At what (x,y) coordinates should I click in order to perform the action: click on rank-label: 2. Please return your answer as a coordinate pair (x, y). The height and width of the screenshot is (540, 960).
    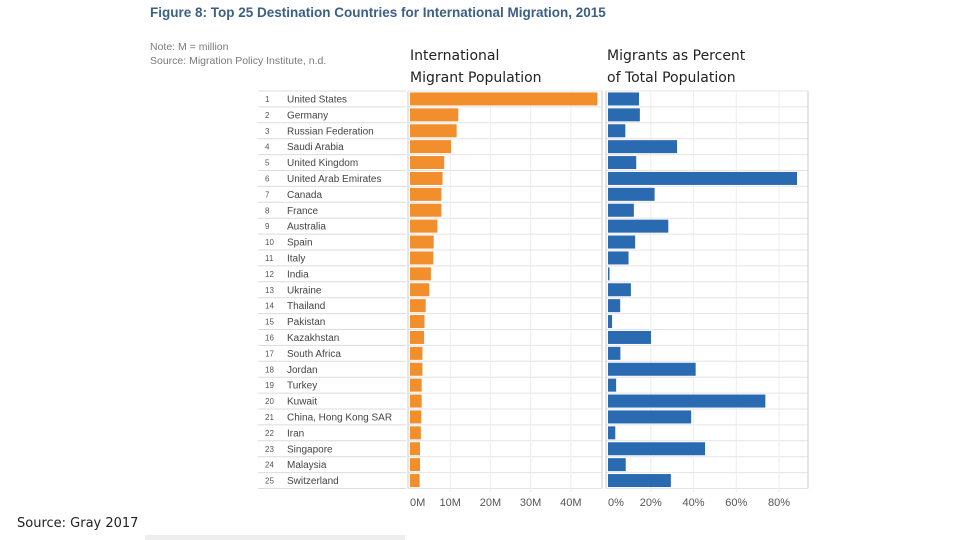
    Looking at the image, I should click on (267, 115).